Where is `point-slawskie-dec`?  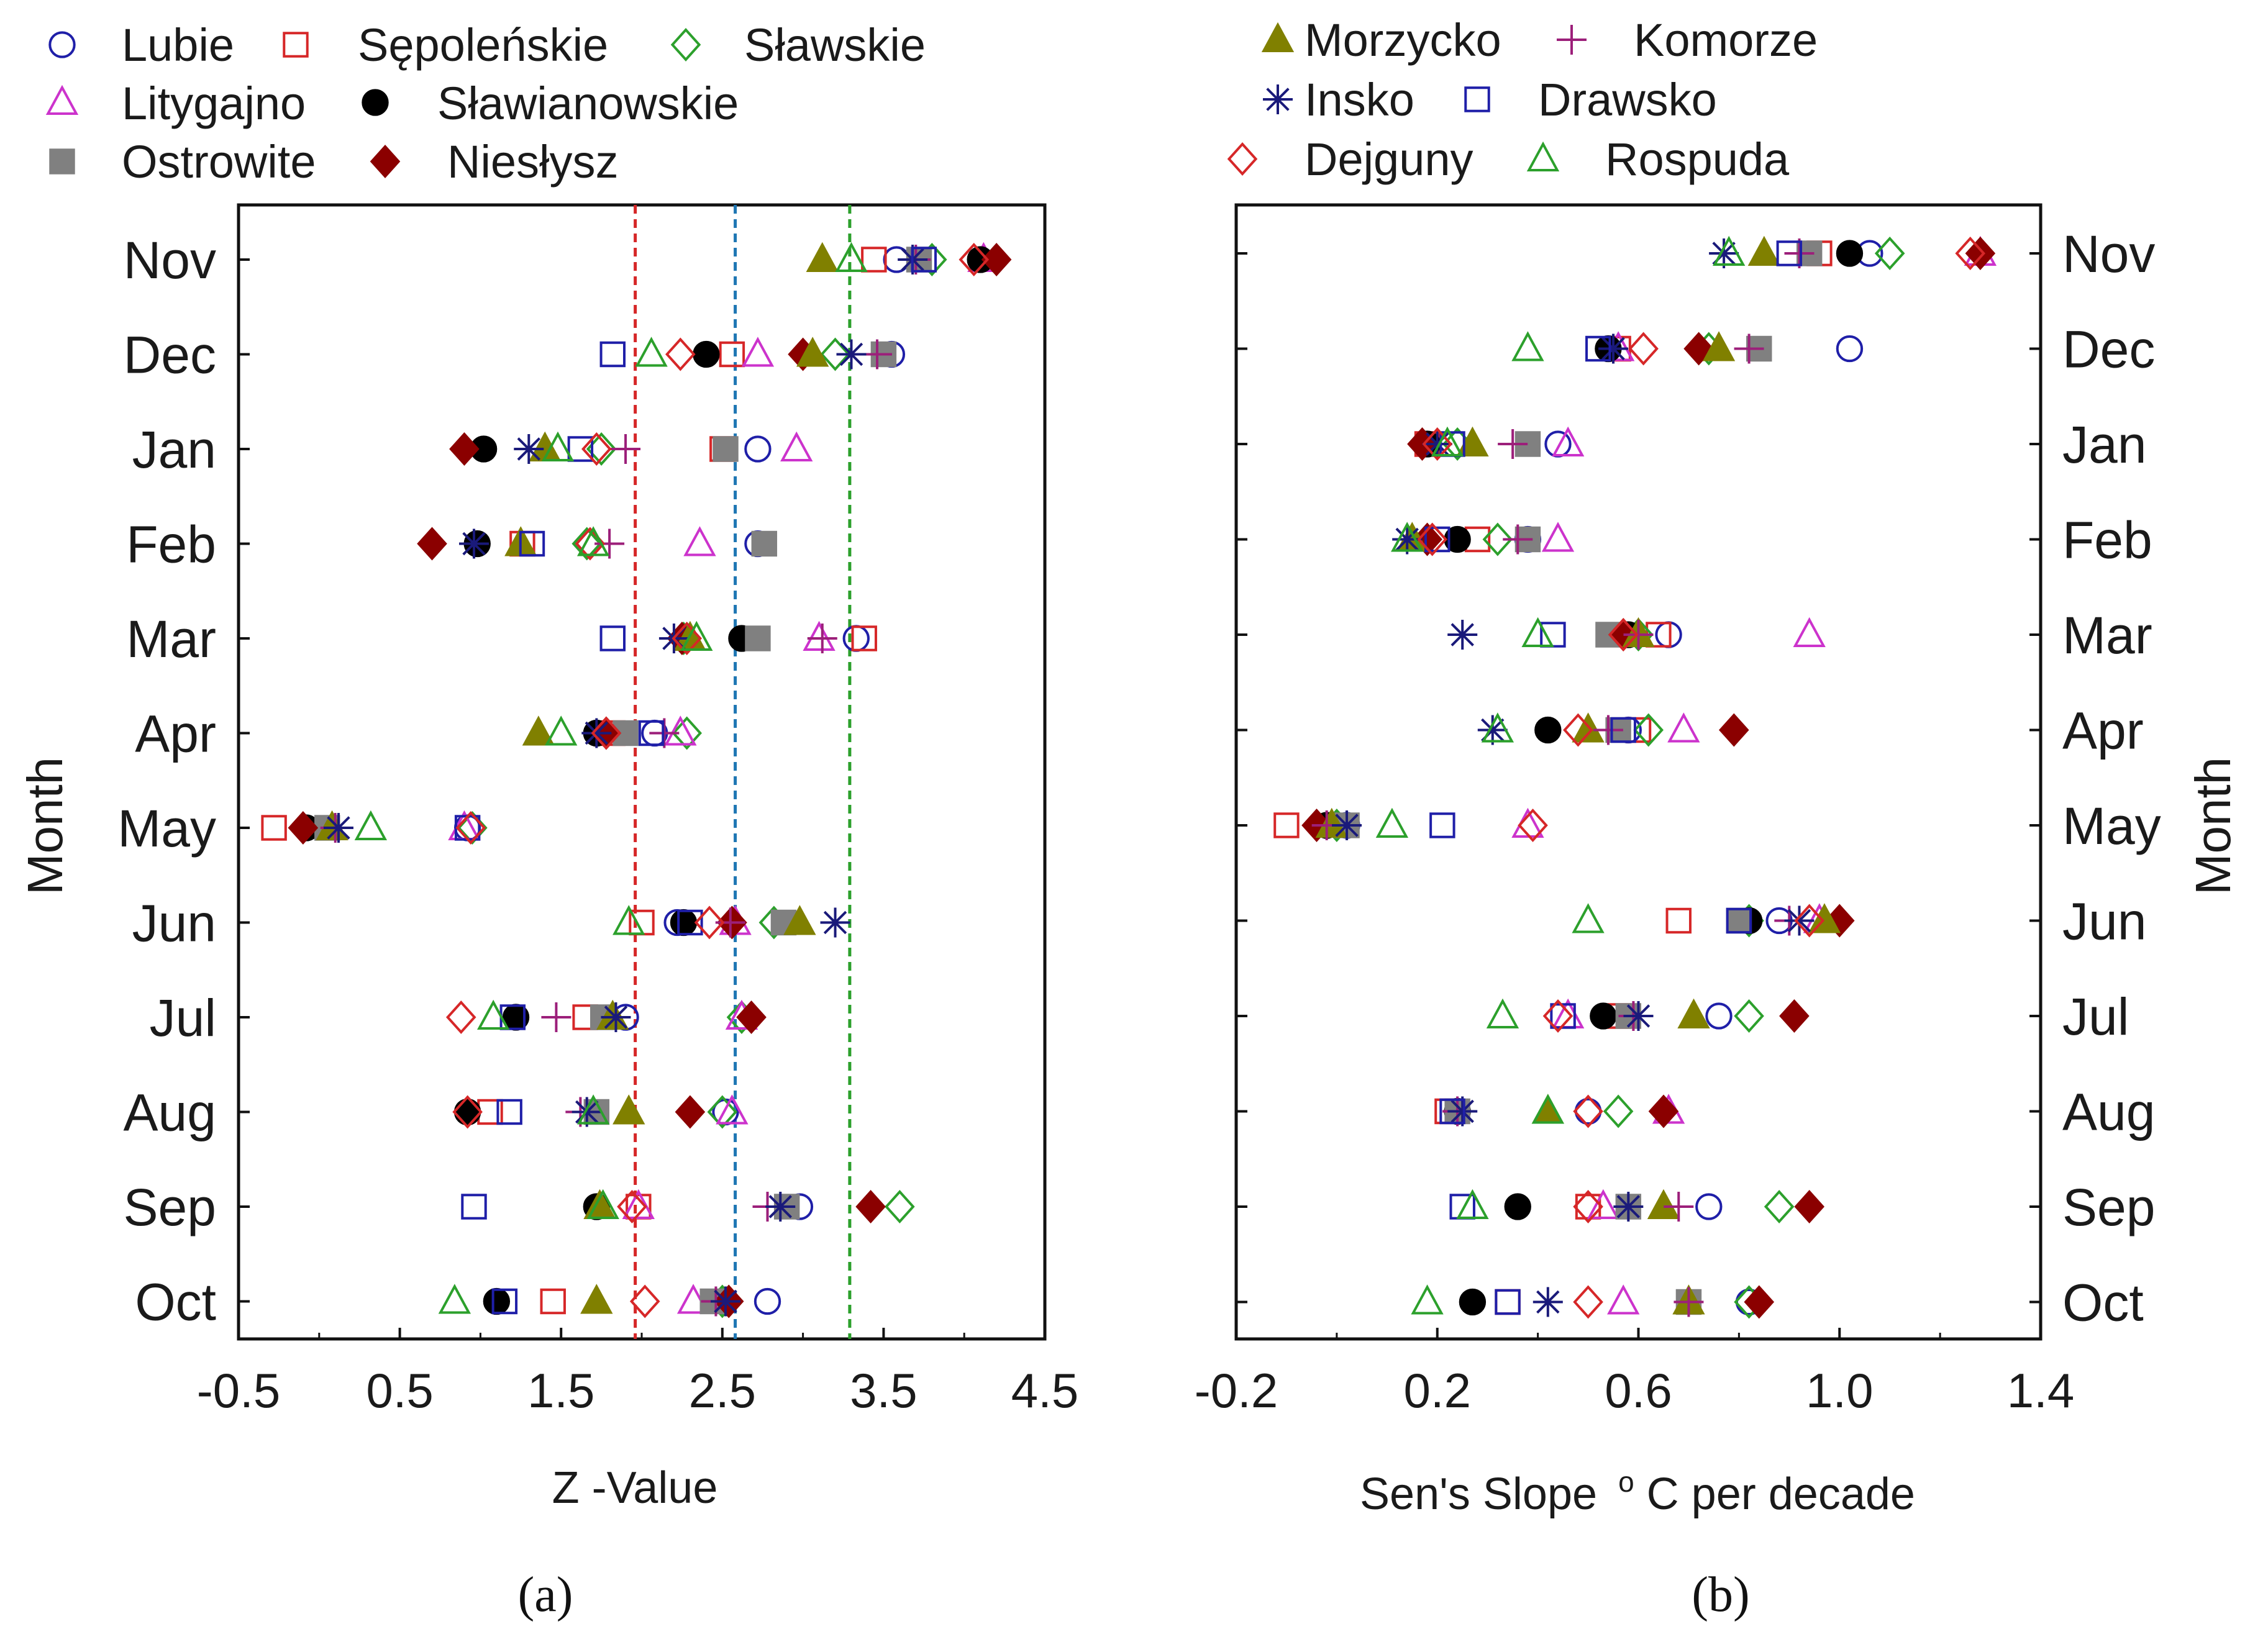 point-slawskie-dec is located at coordinates (835, 354).